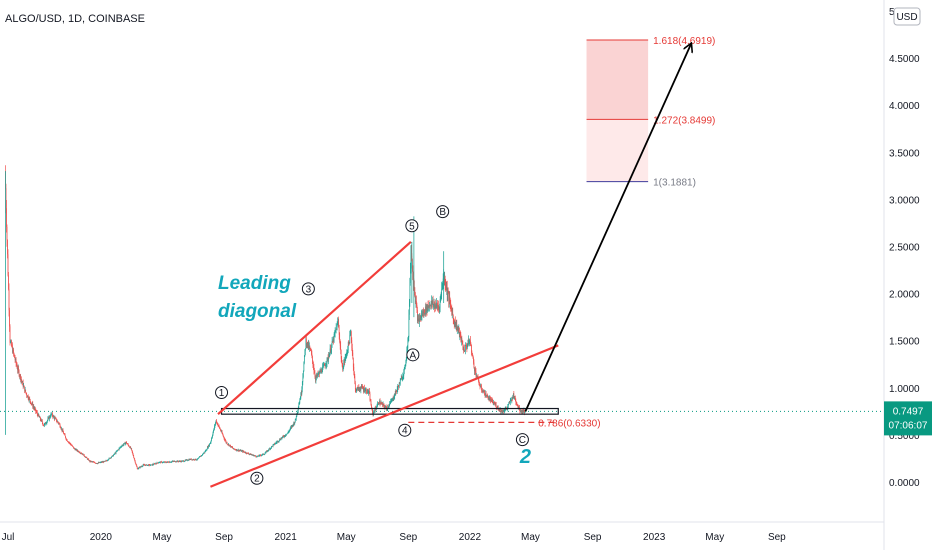 This screenshot has height=550, width=932. I want to click on wave-label: 4, so click(405, 431).